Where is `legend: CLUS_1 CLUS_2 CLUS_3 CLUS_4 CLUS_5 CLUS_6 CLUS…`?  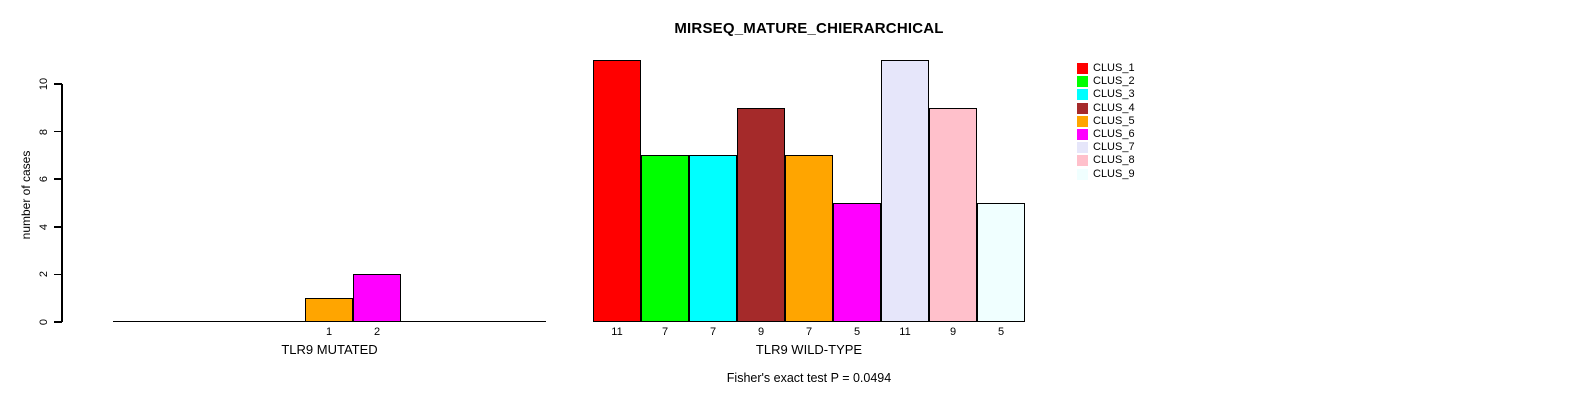
legend: CLUS_1 CLUS_2 CLUS_3 CLUS_4 CLUS_5 CLUS_6 CLUS… is located at coordinates (1106, 121).